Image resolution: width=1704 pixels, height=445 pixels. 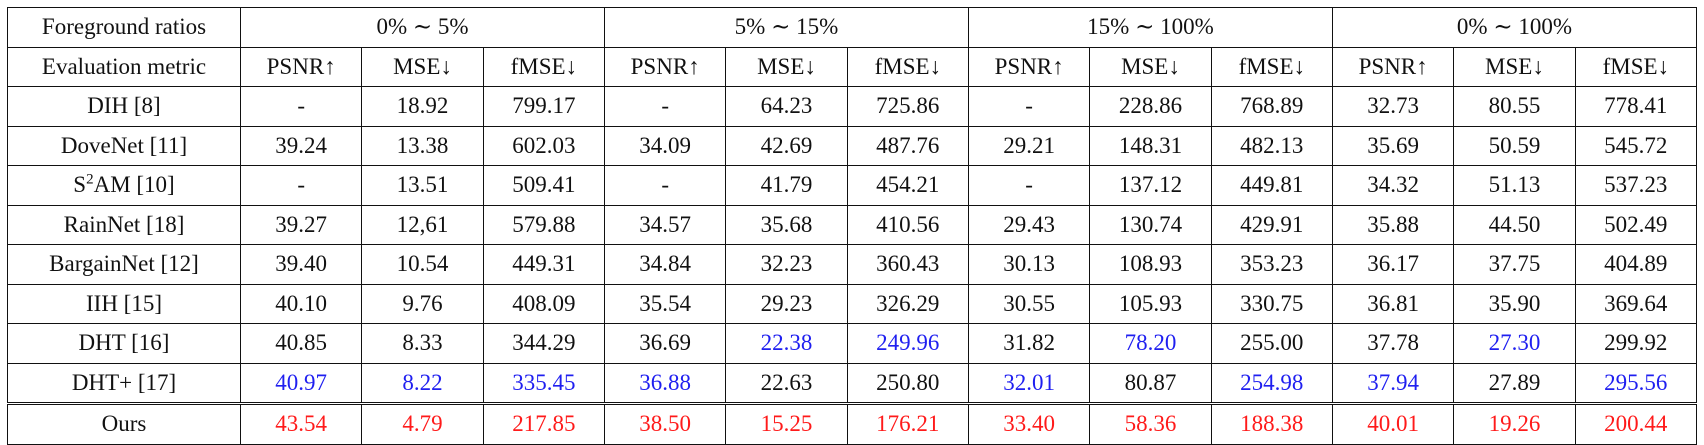 What do you see at coordinates (422, 145) in the screenshot?
I see `metric-value: 13.38` at bounding box center [422, 145].